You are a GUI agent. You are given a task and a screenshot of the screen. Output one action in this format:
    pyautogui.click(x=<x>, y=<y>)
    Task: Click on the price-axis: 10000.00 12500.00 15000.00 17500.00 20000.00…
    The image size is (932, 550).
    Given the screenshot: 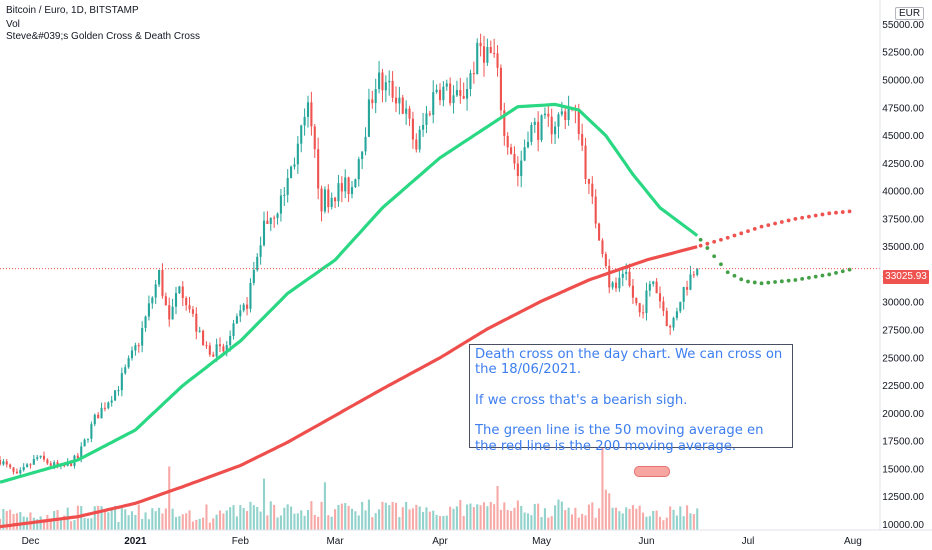 What is the action you would take?
    pyautogui.click(x=903, y=265)
    